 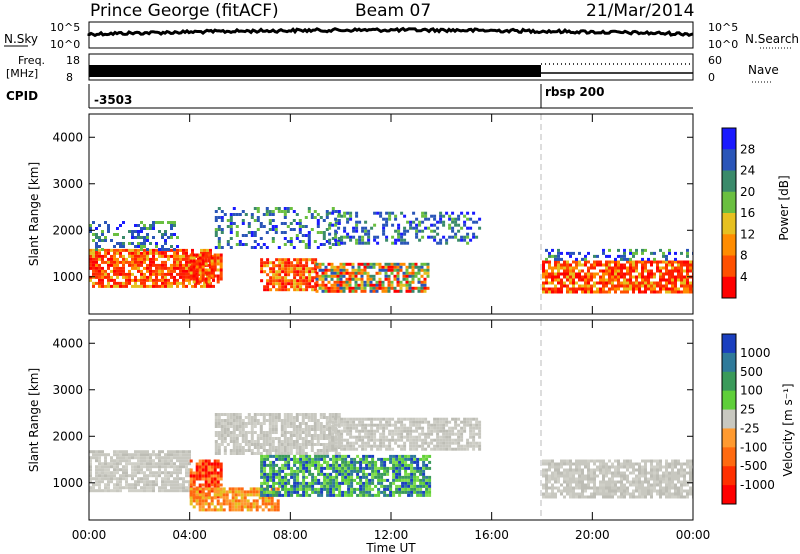 What do you see at coordinates (729, 381) in the screenshot?
I see `colorbar-segment` at bounding box center [729, 381].